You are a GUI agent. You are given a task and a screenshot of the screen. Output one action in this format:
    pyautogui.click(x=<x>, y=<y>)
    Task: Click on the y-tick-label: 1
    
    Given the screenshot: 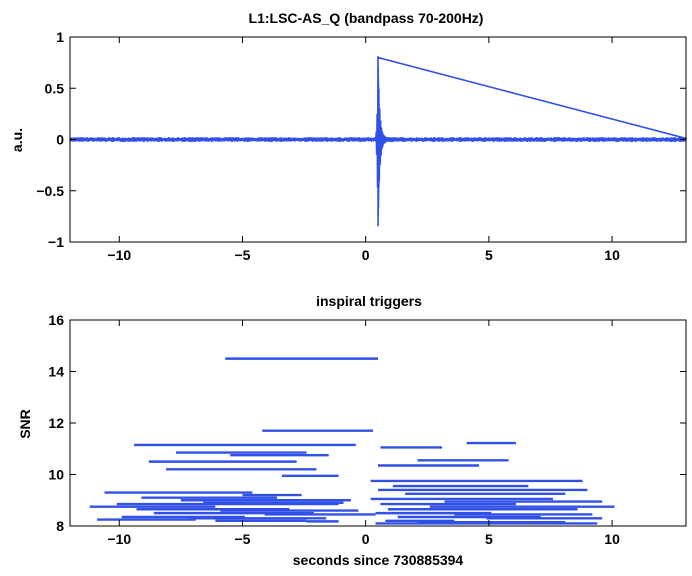 What is the action you would take?
    pyautogui.click(x=60, y=37)
    